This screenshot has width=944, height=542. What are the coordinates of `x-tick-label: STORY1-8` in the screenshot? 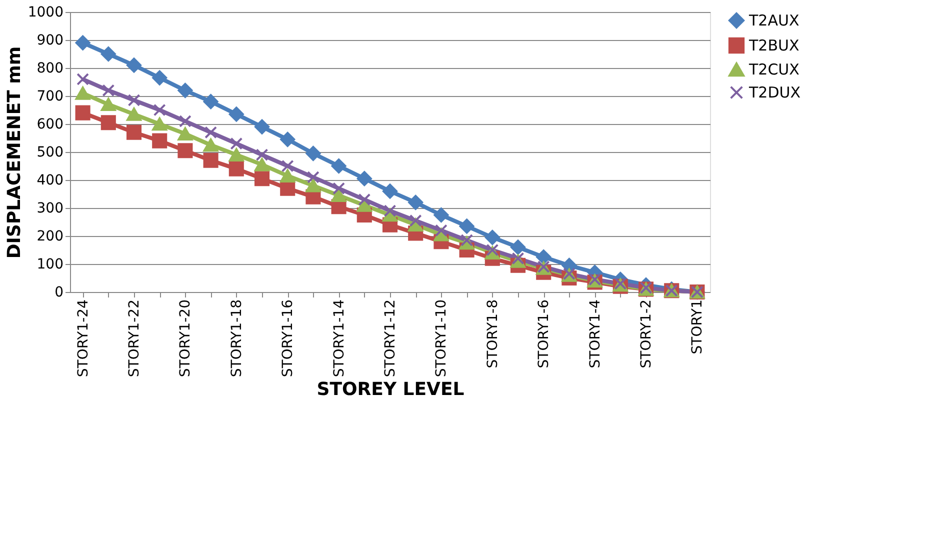 It's located at (492, 334).